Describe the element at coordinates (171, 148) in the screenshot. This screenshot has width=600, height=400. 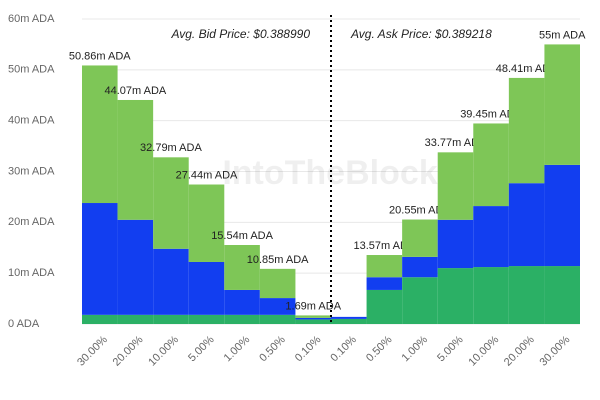
I see `total-label: 32.79m ADA` at that location.